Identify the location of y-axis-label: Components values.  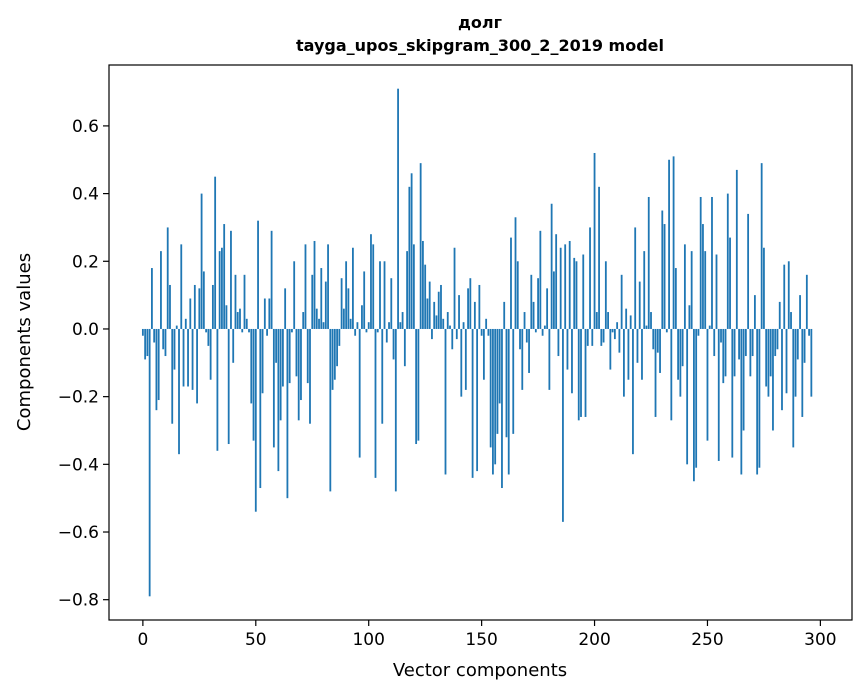
(24, 342).